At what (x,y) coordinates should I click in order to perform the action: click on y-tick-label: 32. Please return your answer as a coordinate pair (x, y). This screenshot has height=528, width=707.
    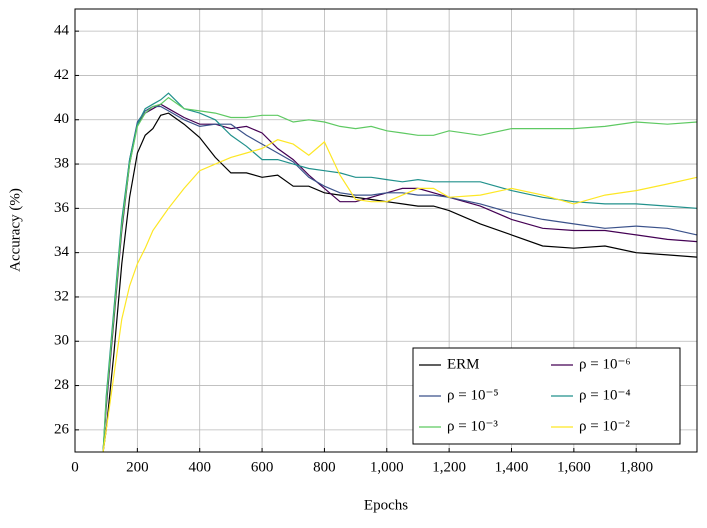
    Looking at the image, I should click on (61, 296).